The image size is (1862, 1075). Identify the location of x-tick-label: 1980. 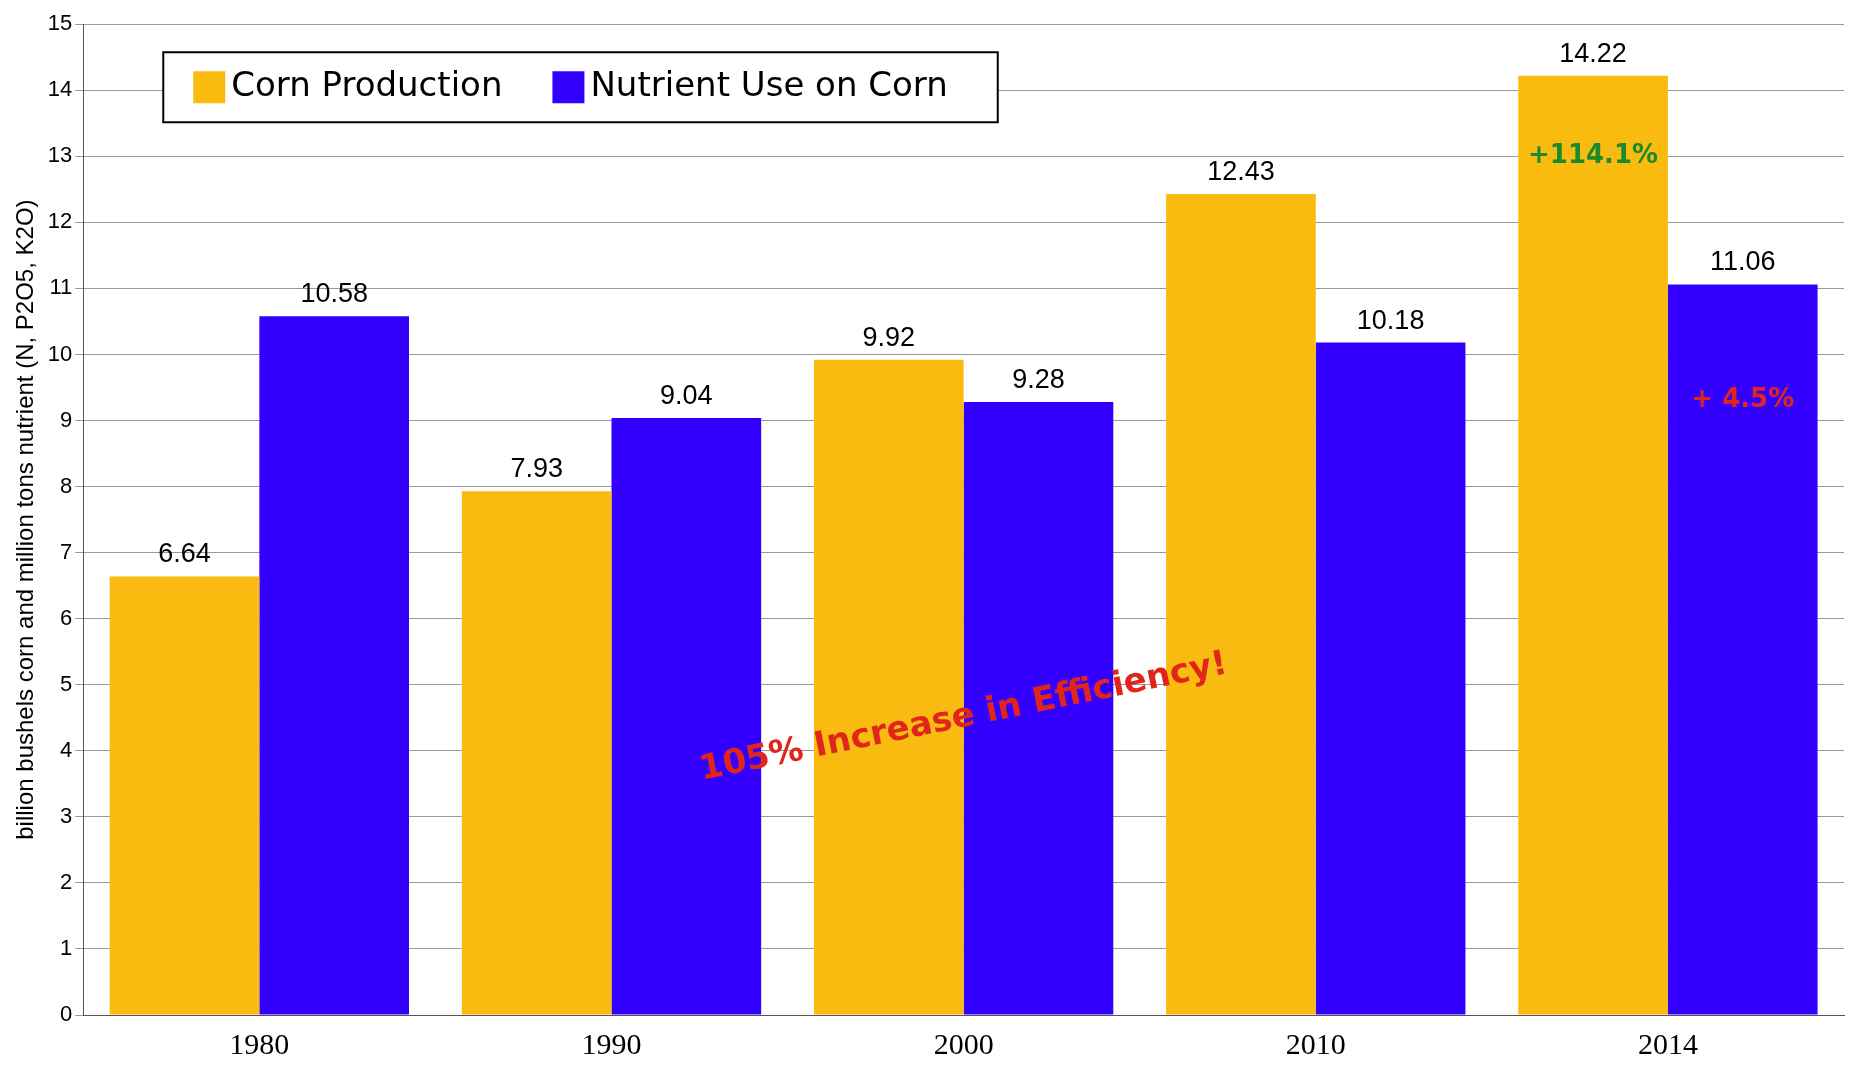
(259, 1043).